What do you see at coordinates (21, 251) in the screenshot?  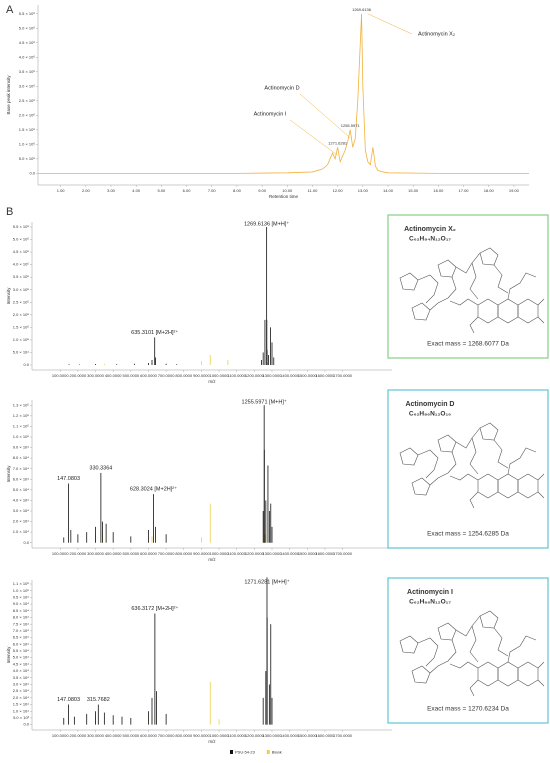 I see `y-tick-label: 4.5 × 10⁵` at bounding box center [21, 251].